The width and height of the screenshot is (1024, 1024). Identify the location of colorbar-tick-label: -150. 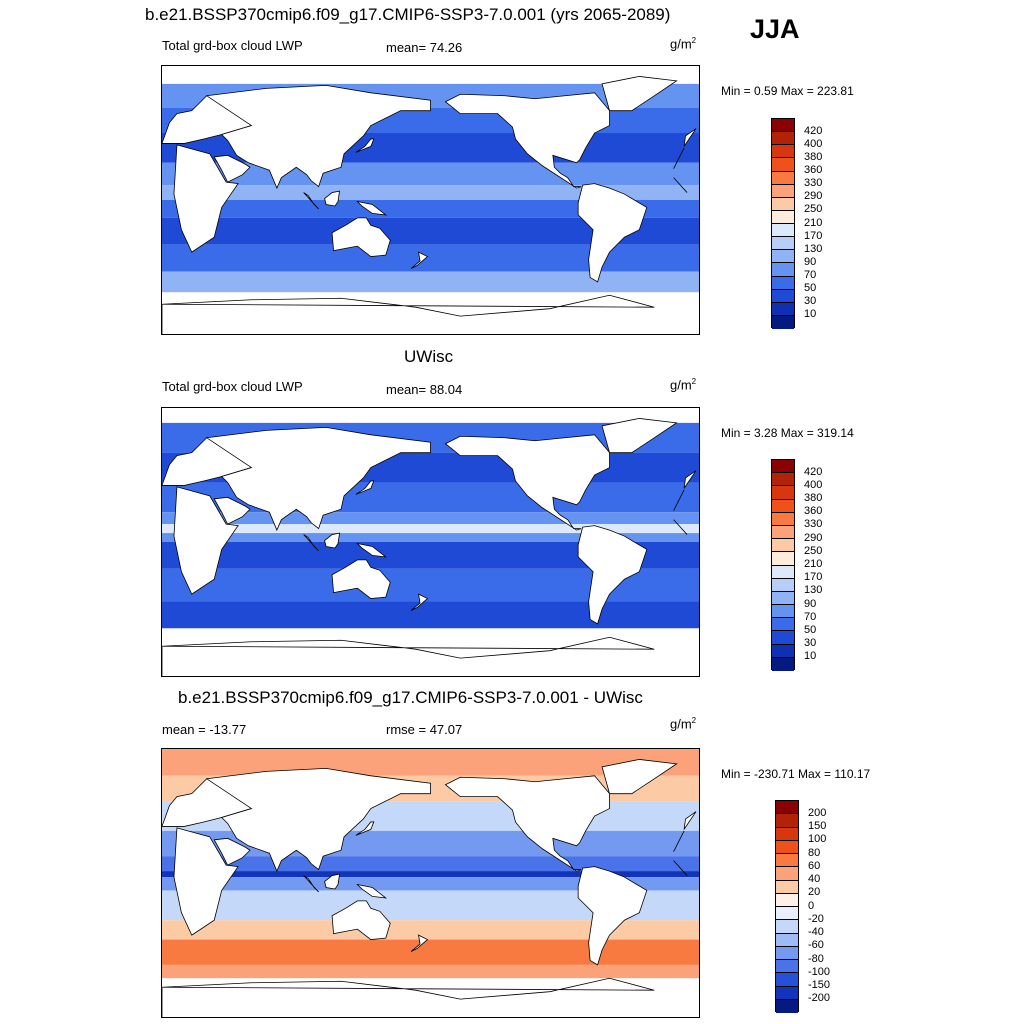
(819, 985).